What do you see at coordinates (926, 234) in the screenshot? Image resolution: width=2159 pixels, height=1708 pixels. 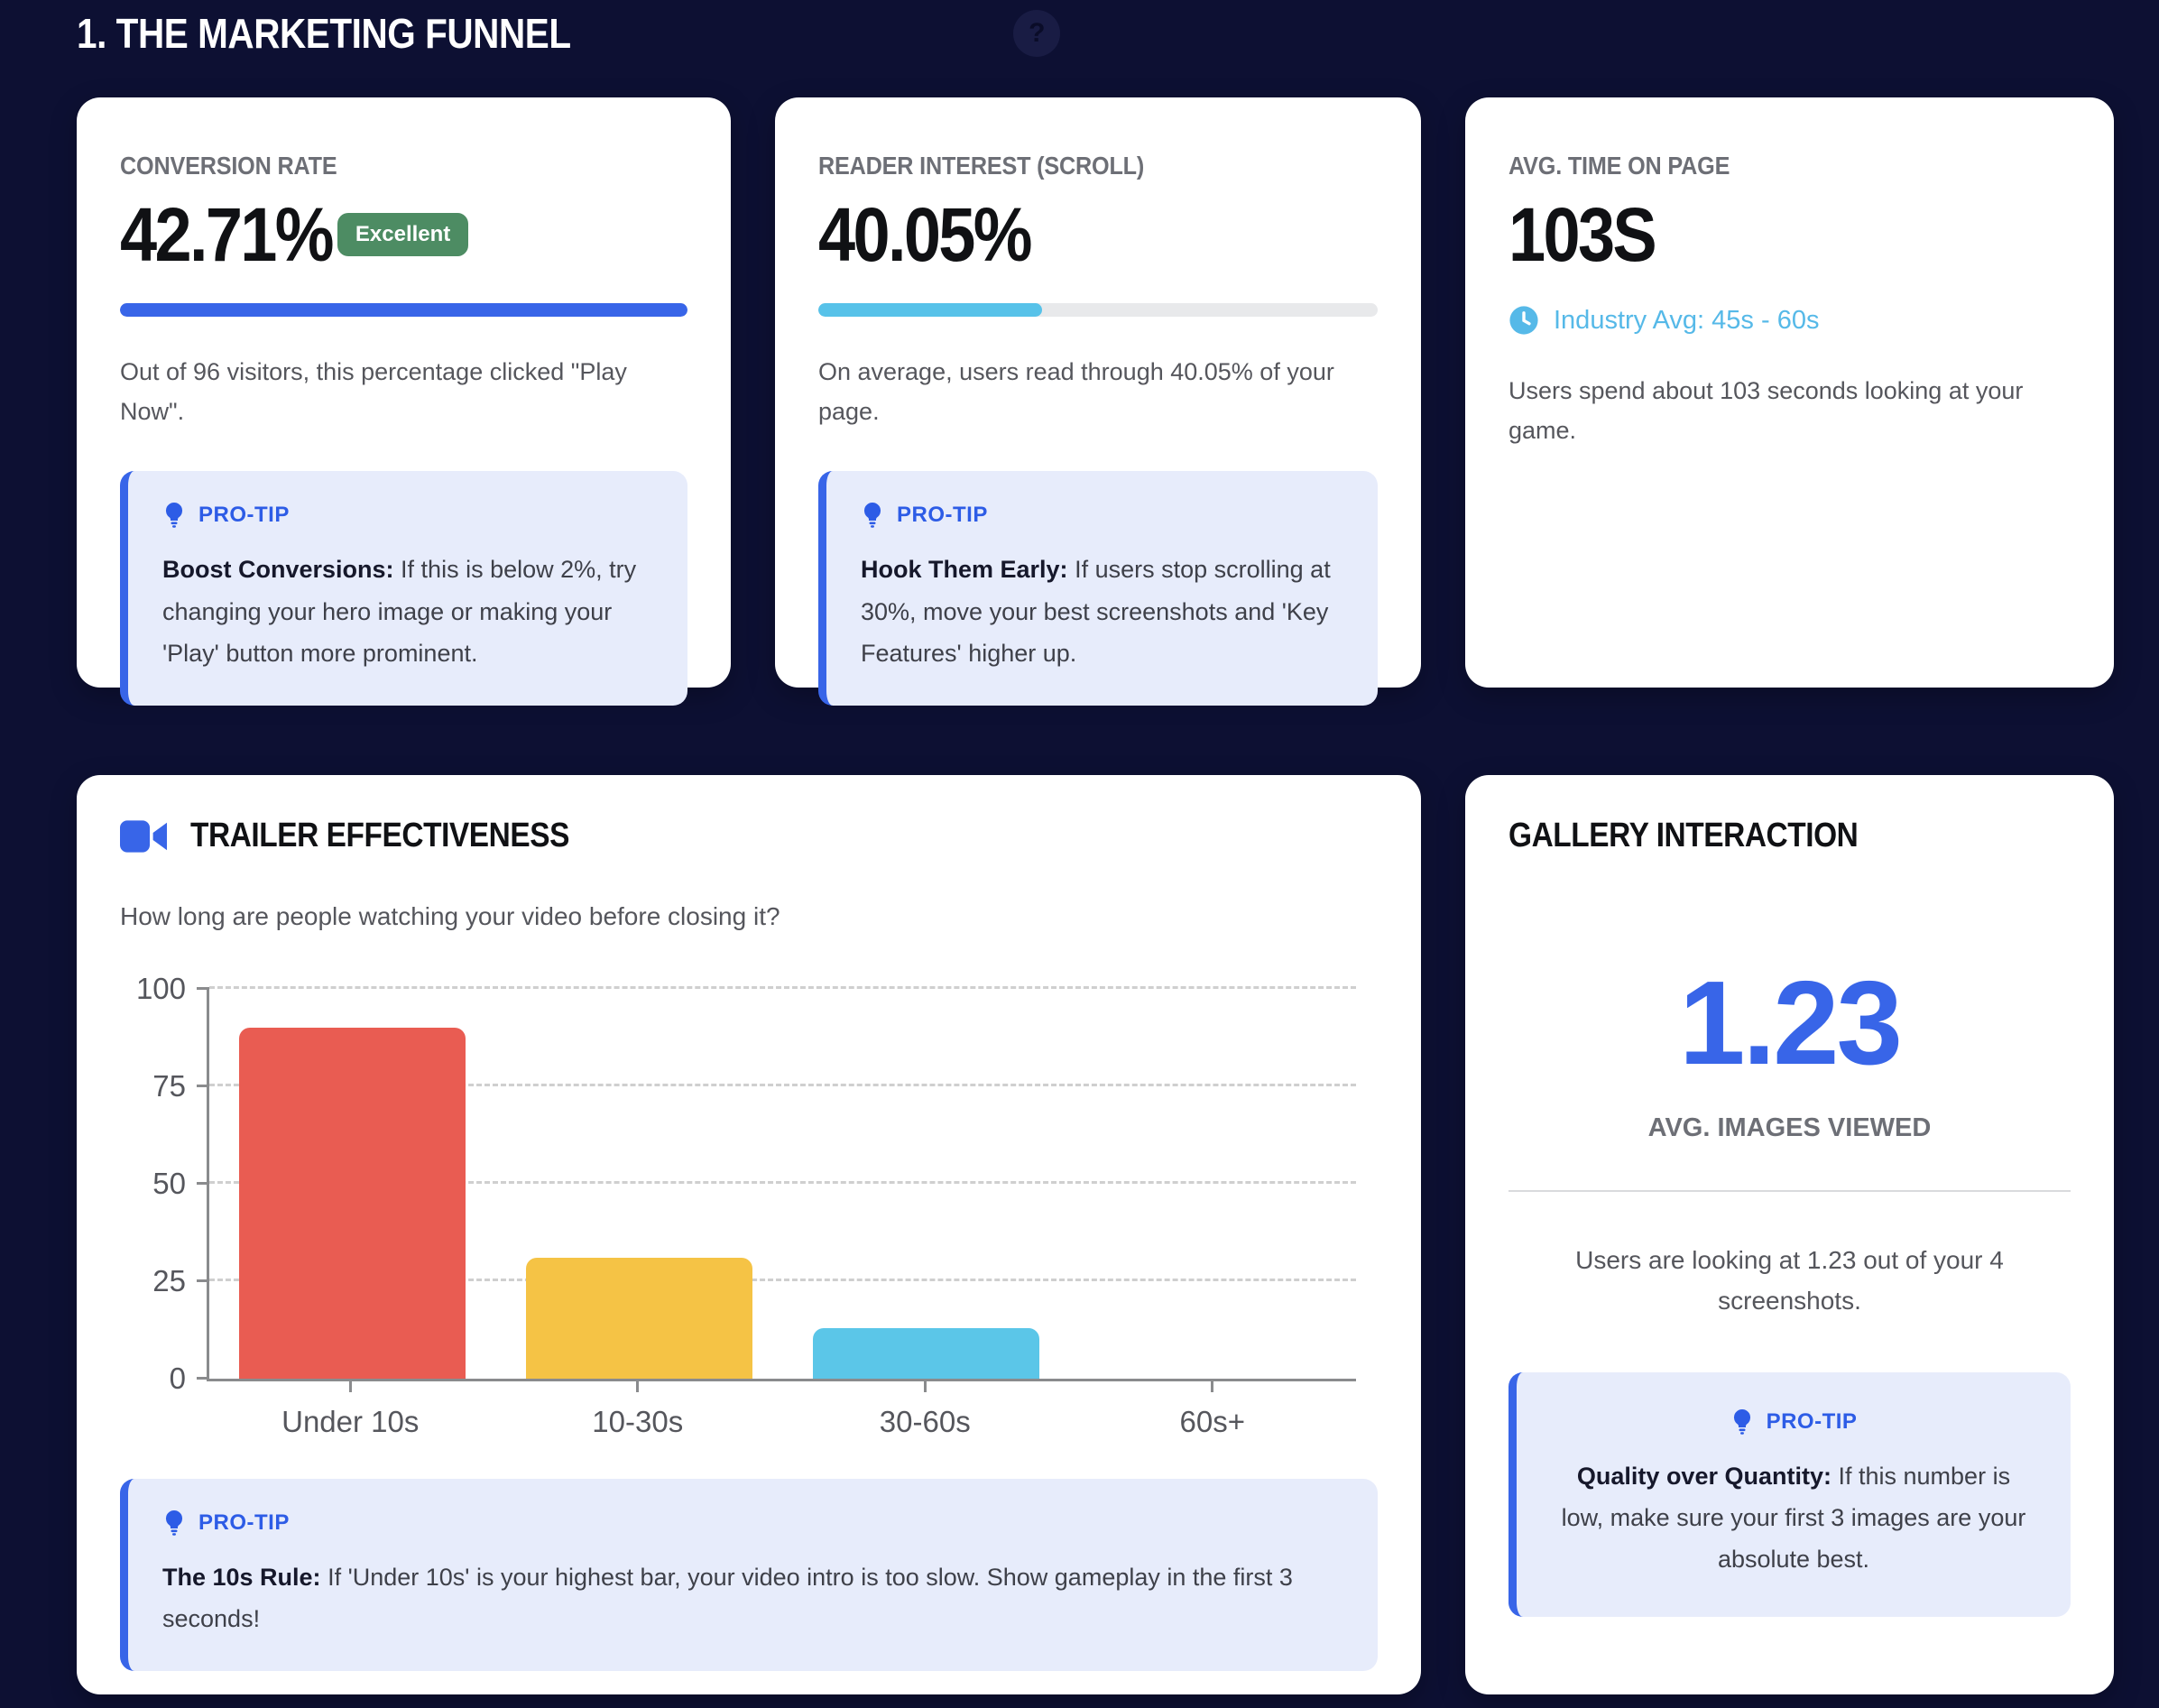 I see `reader-interest-value: 40.05%` at bounding box center [926, 234].